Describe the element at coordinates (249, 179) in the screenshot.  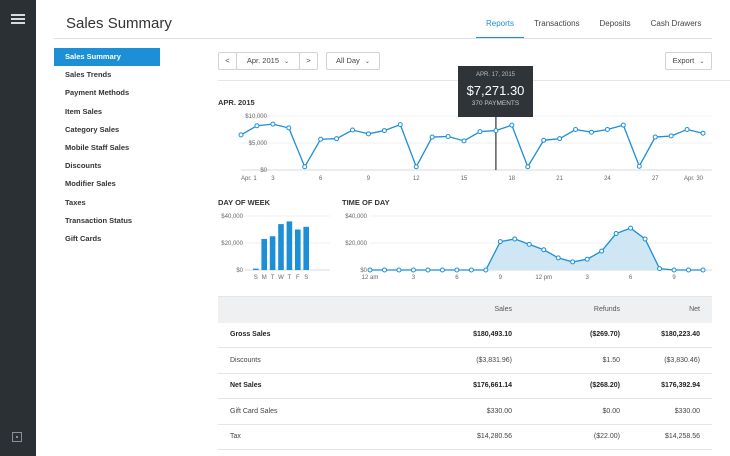
I see `x-tick-label: Apr. 1` at that location.